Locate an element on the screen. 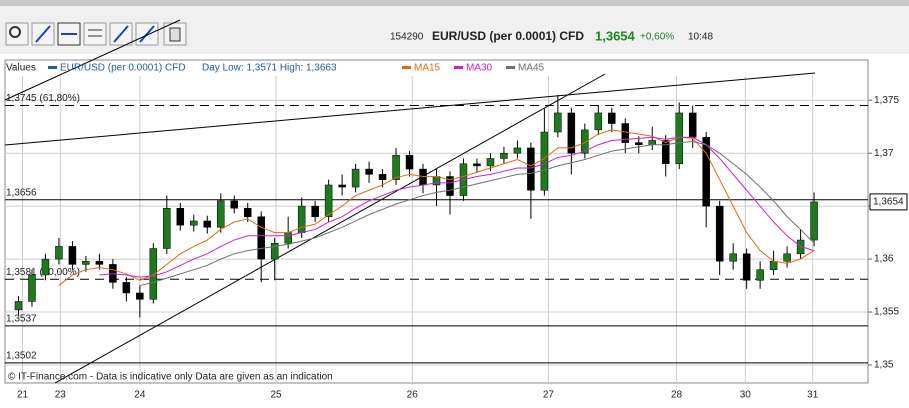 The width and height of the screenshot is (909, 408). code: 154290 is located at coordinates (407, 37).